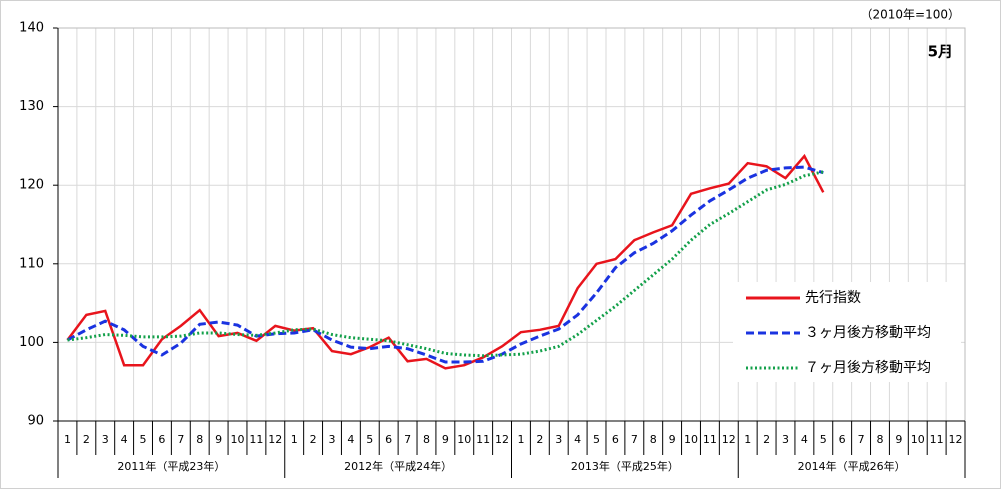 The width and height of the screenshot is (1001, 489). What do you see at coordinates (868, 368) in the screenshot?
I see `legend-label: ７ヶ月後方移動平均` at bounding box center [868, 368].